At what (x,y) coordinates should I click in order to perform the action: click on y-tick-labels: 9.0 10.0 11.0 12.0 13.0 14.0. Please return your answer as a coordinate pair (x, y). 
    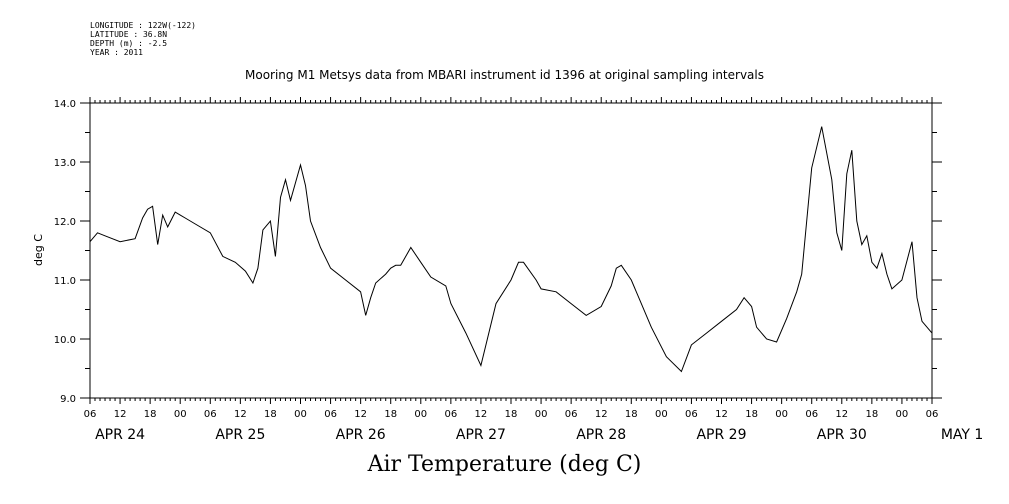
    Looking at the image, I should click on (65, 252).